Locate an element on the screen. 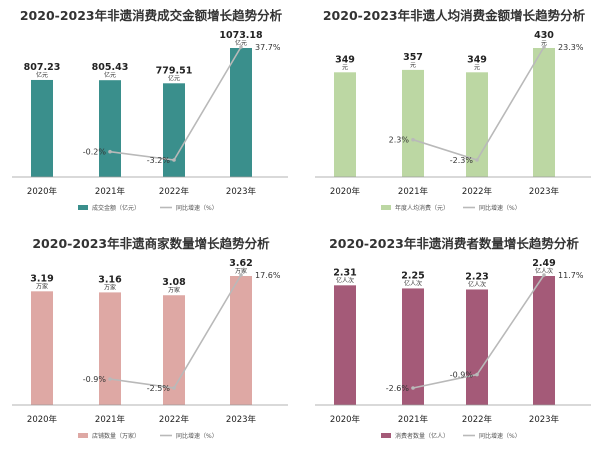  bar-value-label: 3.19 is located at coordinates (41, 278).